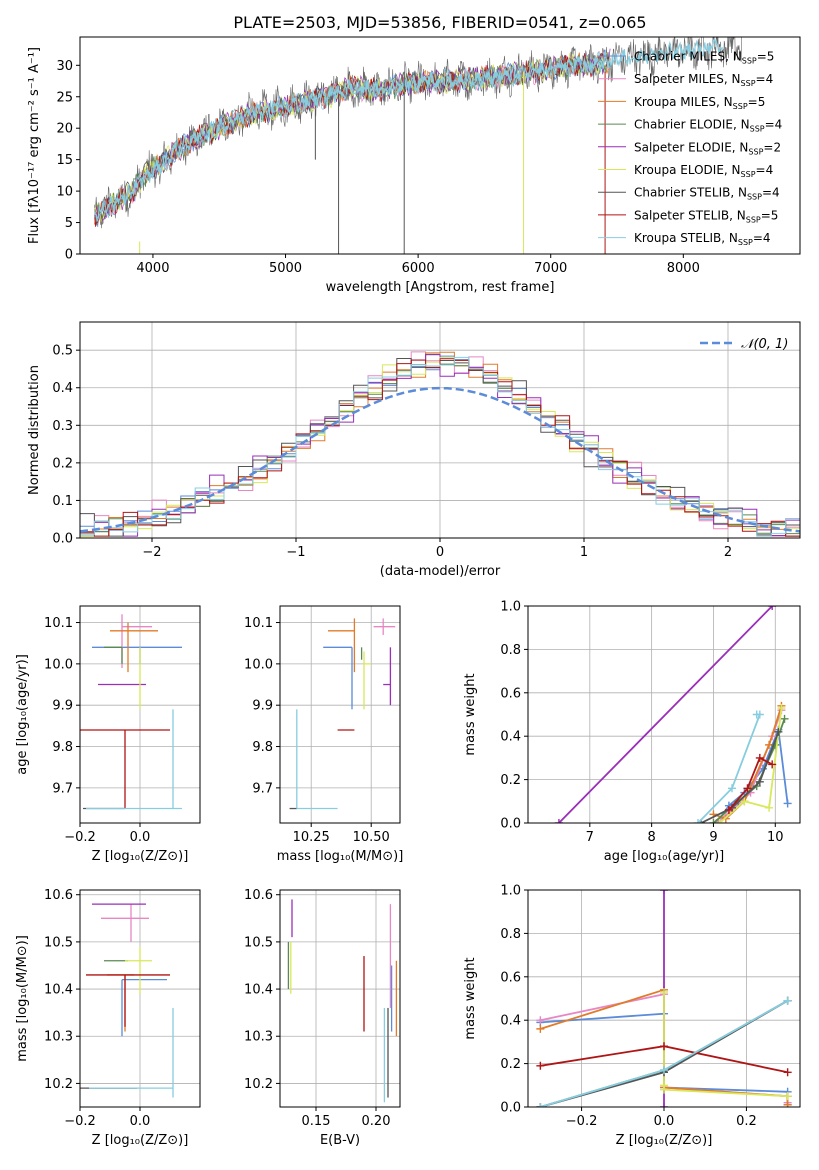 The image size is (819, 1170). Describe the element at coordinates (258, 623) in the screenshot. I see `y-tick-label: 10.1` at that location.